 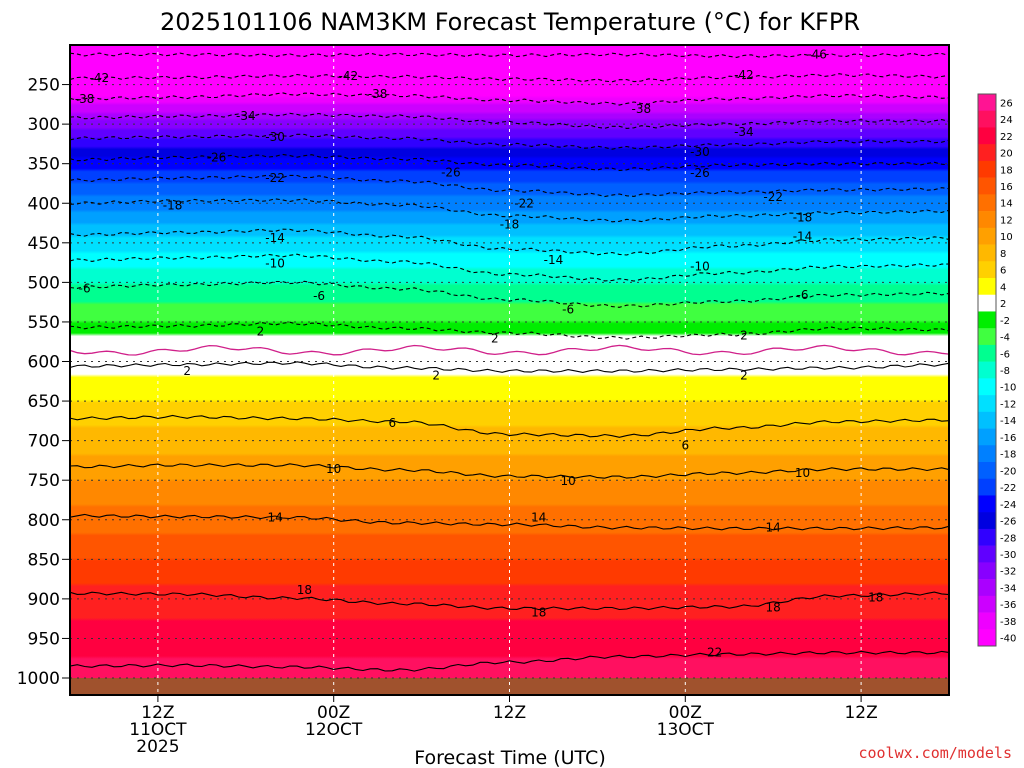 What do you see at coordinates (44, 204) in the screenshot?
I see `y-tick-label: 400` at bounding box center [44, 204].